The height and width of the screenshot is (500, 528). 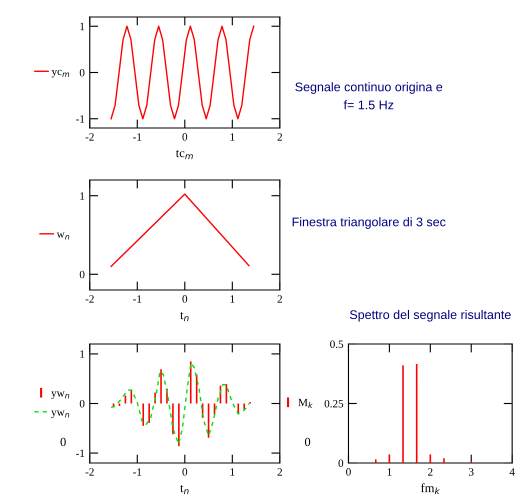 What do you see at coordinates (369, 105) in the screenshot?
I see `text: f= 1.5 Hz` at bounding box center [369, 105].